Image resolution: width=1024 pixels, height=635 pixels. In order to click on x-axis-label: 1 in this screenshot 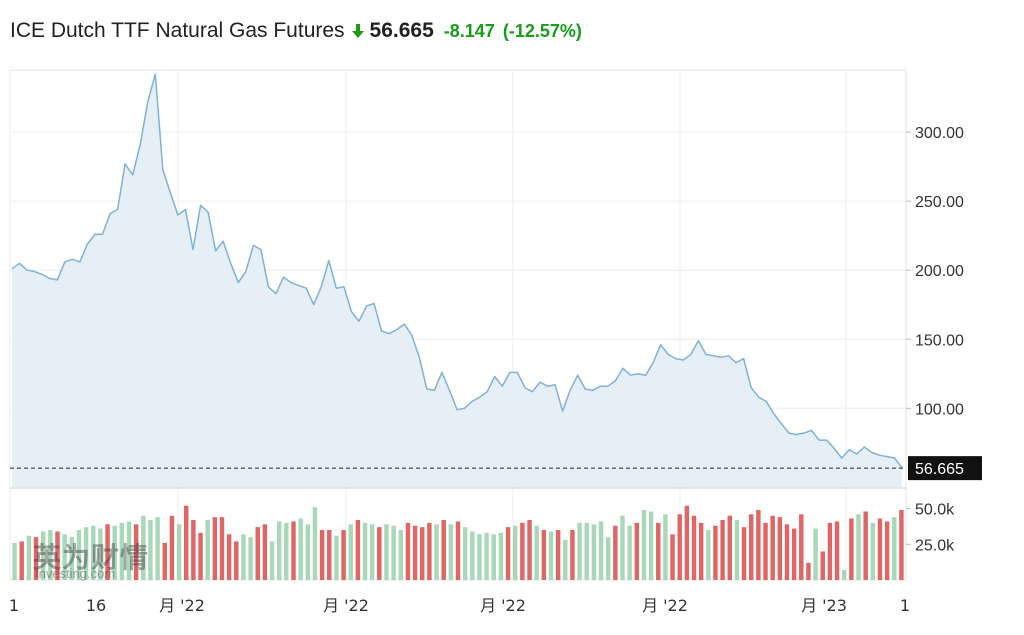, I will do `click(905, 605)`.